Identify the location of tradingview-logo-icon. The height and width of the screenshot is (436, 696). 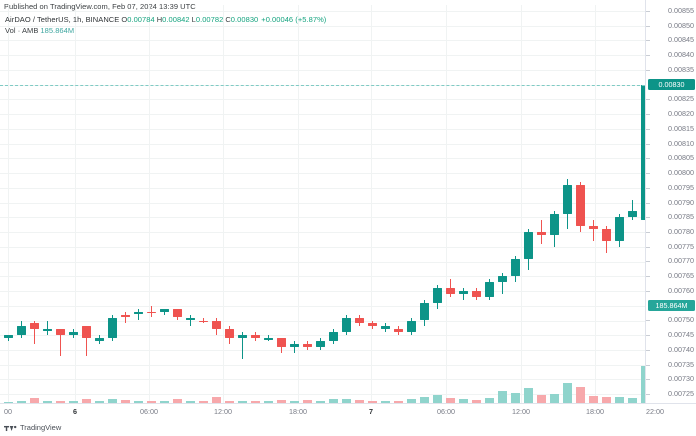
(10, 428).